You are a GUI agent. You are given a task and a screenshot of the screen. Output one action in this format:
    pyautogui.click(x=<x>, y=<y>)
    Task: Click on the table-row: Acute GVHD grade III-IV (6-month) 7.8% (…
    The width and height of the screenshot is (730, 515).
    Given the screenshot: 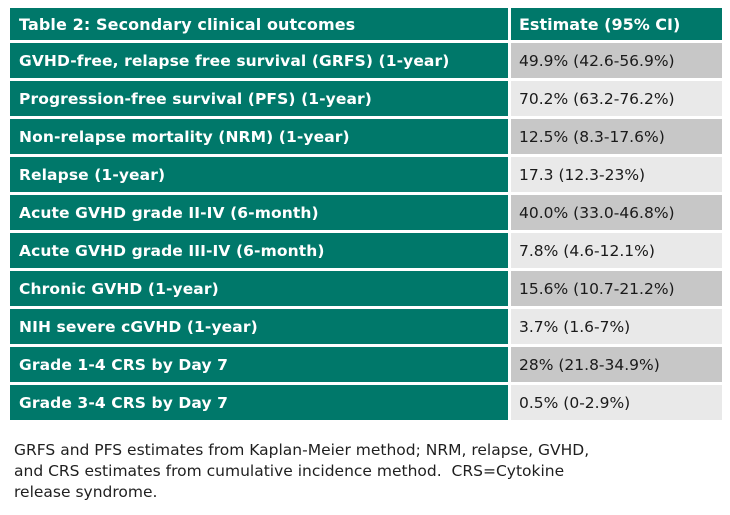 What is the action you would take?
    pyautogui.click(x=366, y=250)
    